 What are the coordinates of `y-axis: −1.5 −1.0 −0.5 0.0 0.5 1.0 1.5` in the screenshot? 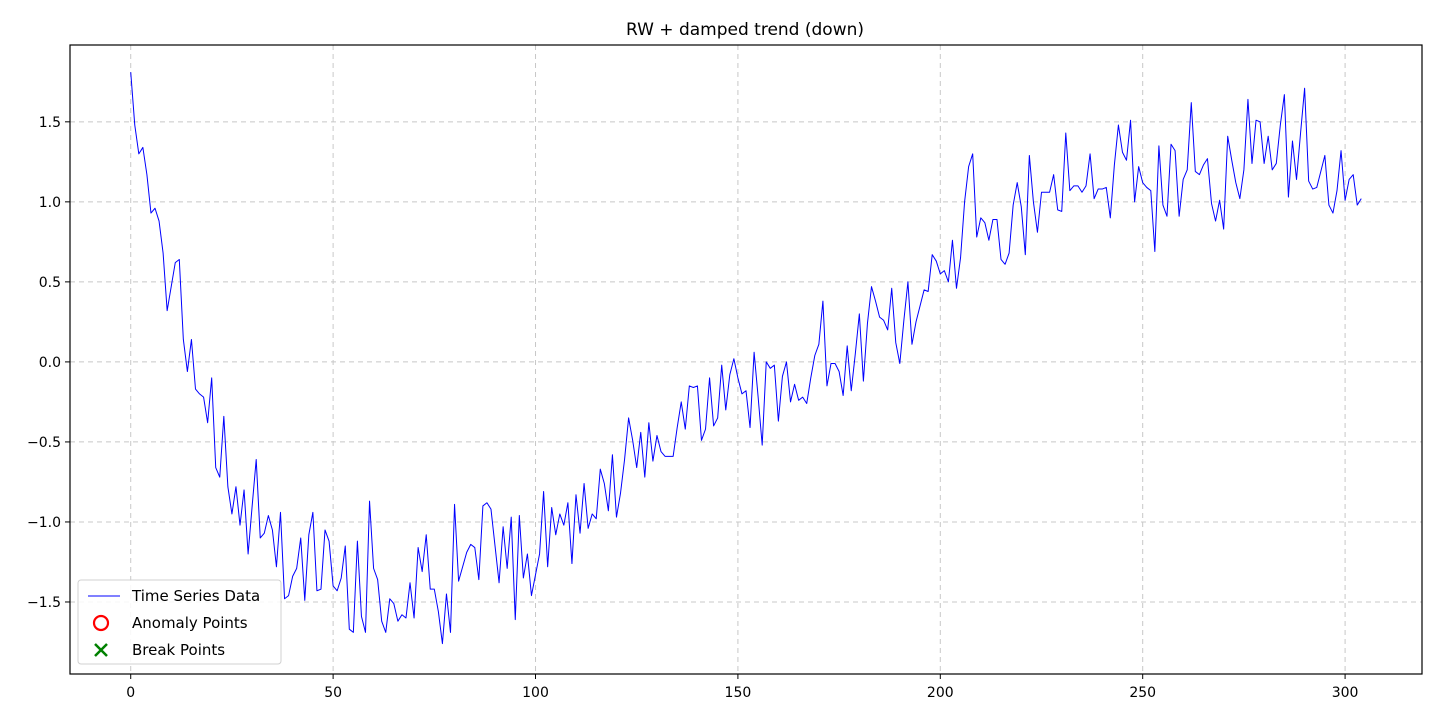 It's located at (48, 363).